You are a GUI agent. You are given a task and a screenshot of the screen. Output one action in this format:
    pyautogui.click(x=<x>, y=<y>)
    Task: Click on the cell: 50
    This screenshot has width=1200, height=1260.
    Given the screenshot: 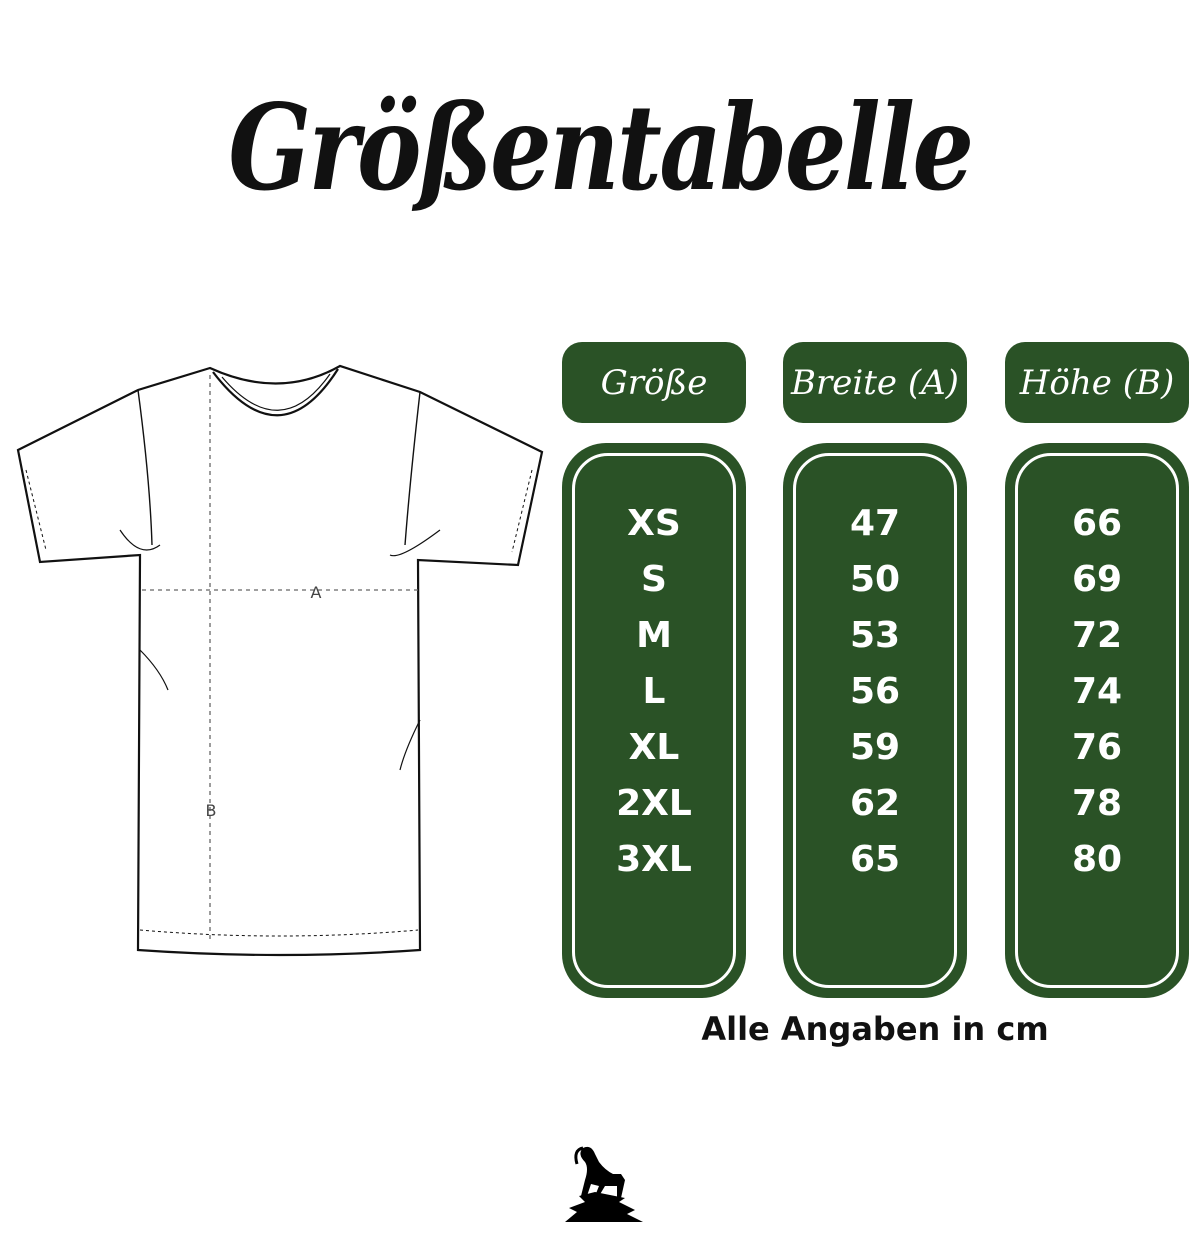 What is the action you would take?
    pyautogui.click(x=875, y=579)
    